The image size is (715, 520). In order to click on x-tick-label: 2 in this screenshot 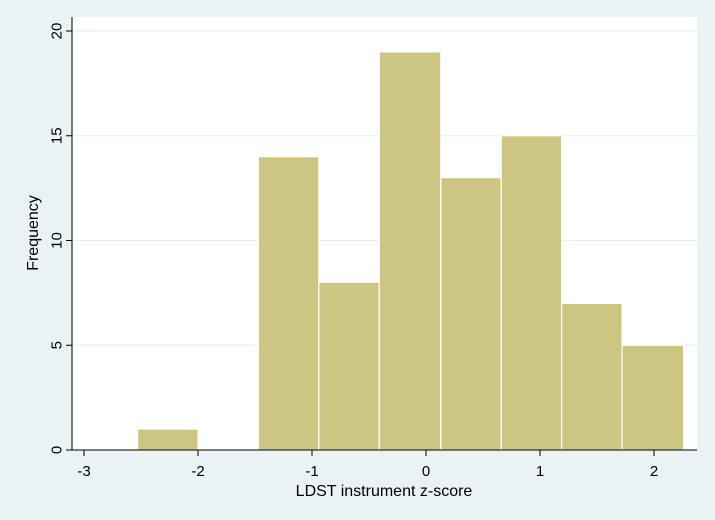, I will do `click(654, 471)`.